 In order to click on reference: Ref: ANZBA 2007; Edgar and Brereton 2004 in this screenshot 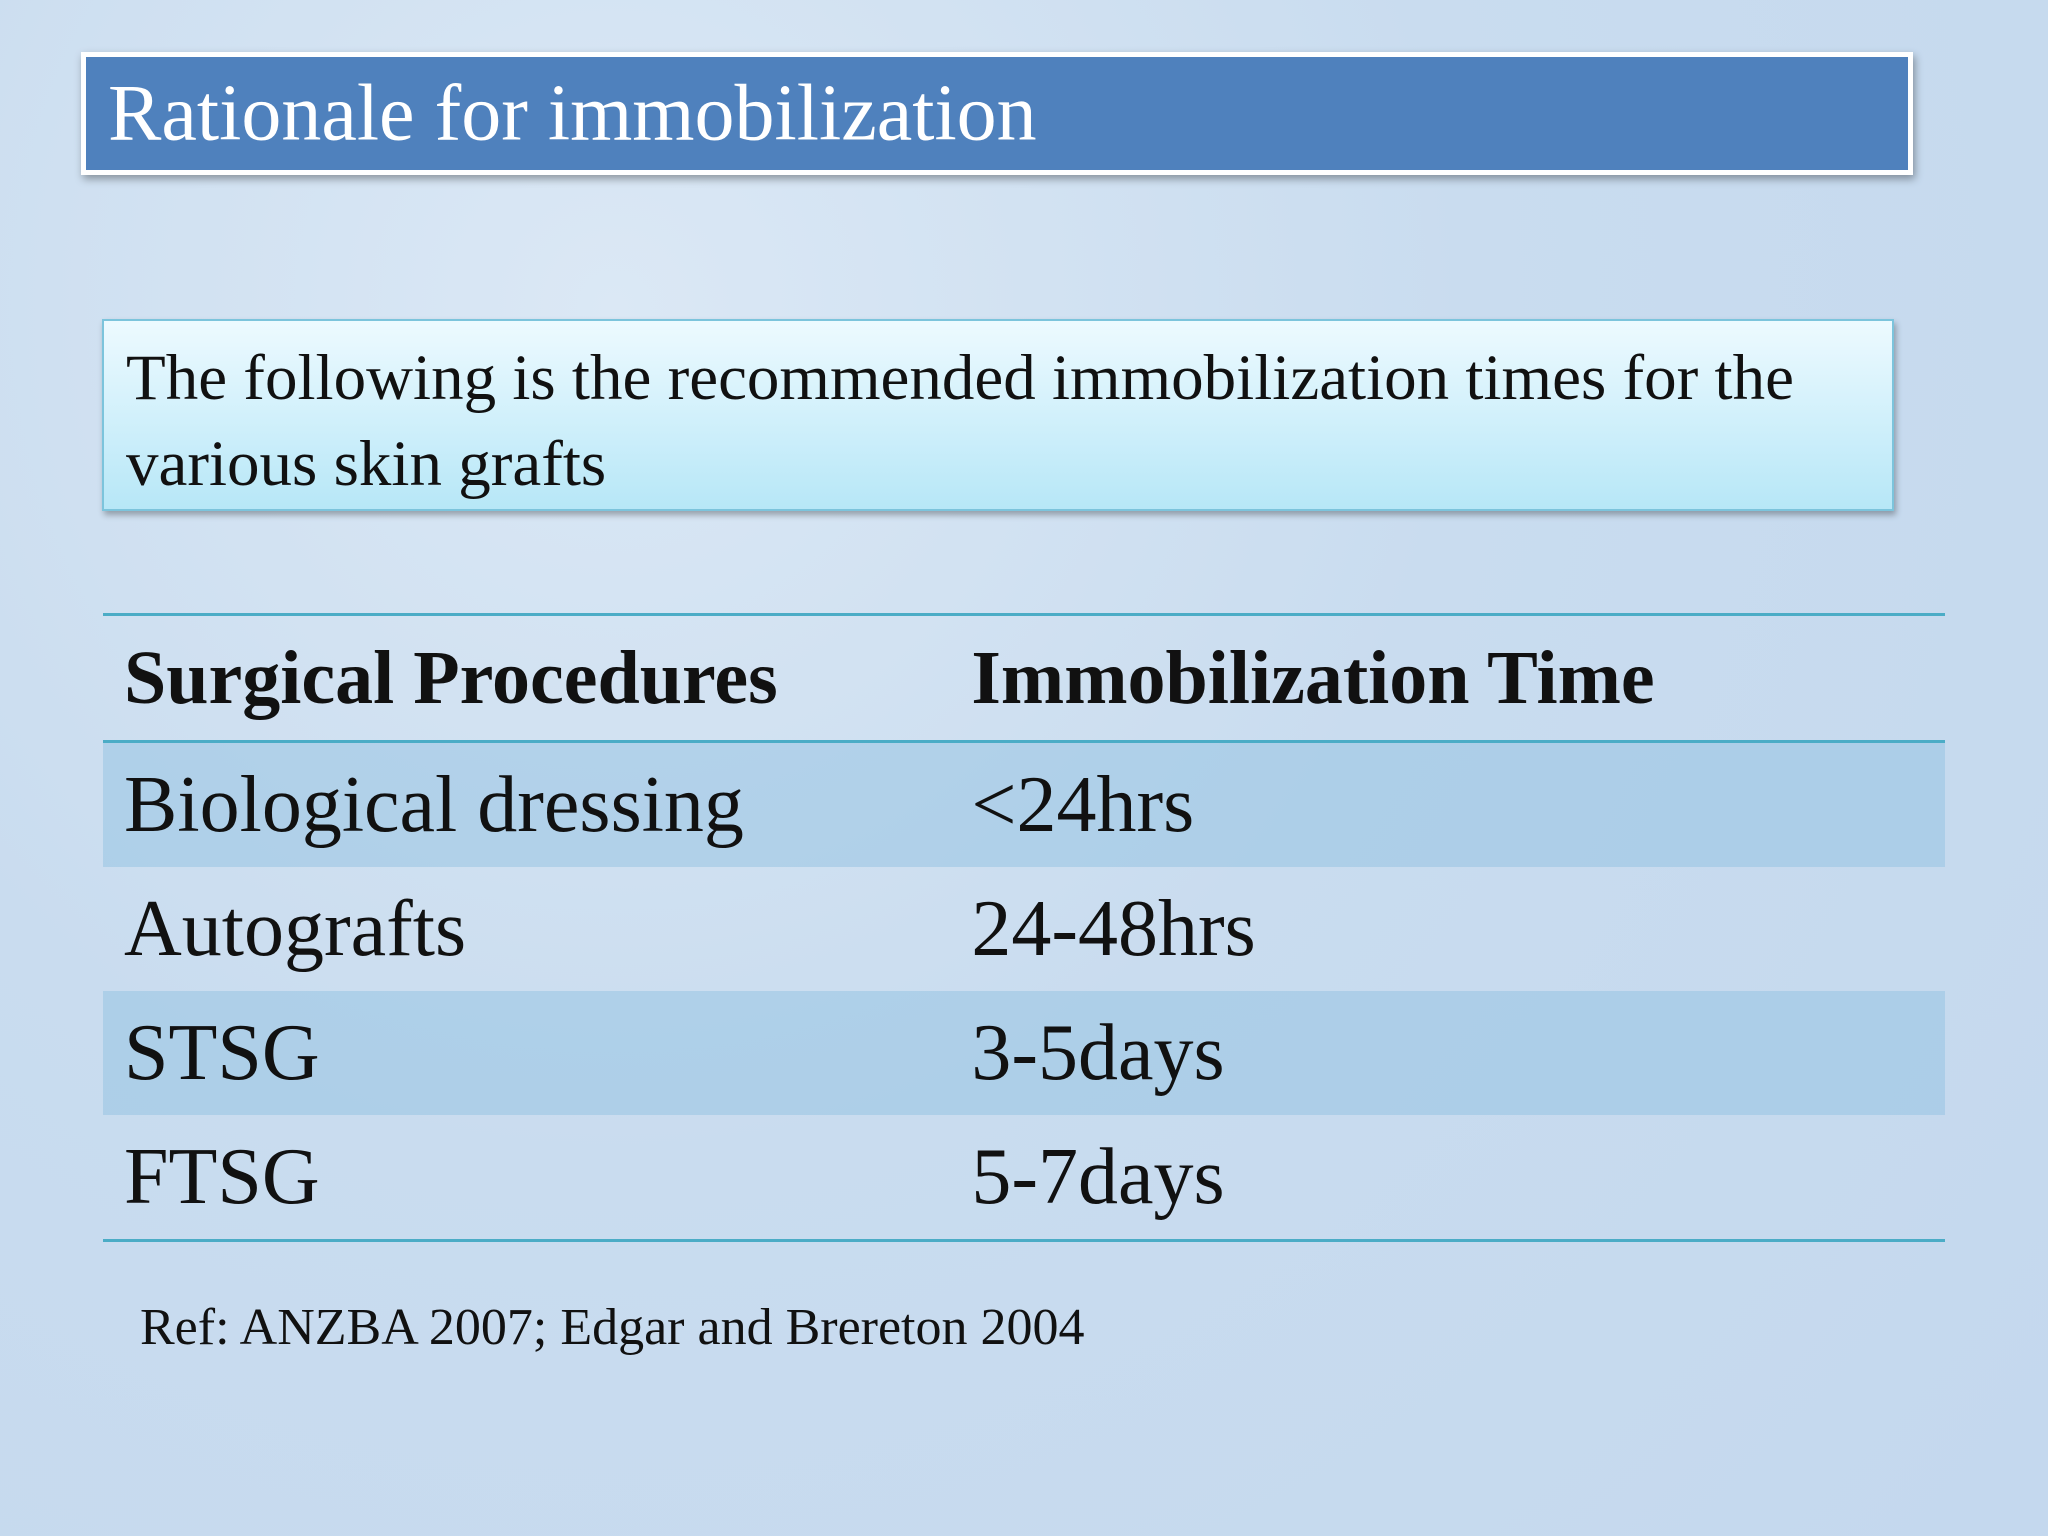, I will do `click(612, 1327)`.